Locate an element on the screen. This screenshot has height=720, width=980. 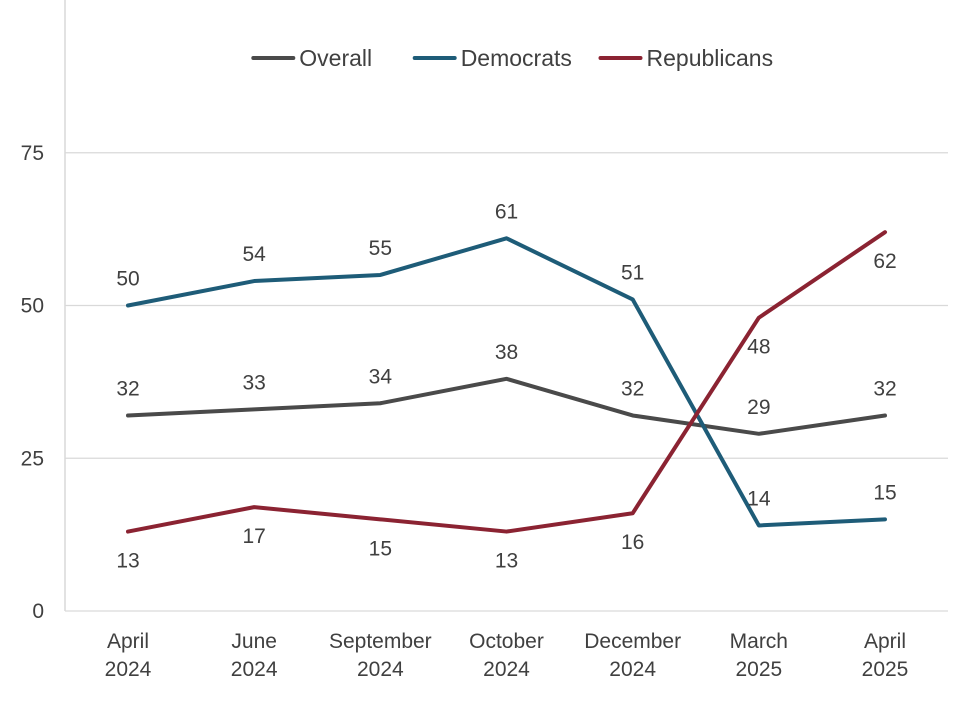
data-label: 29 is located at coordinates (758, 407).